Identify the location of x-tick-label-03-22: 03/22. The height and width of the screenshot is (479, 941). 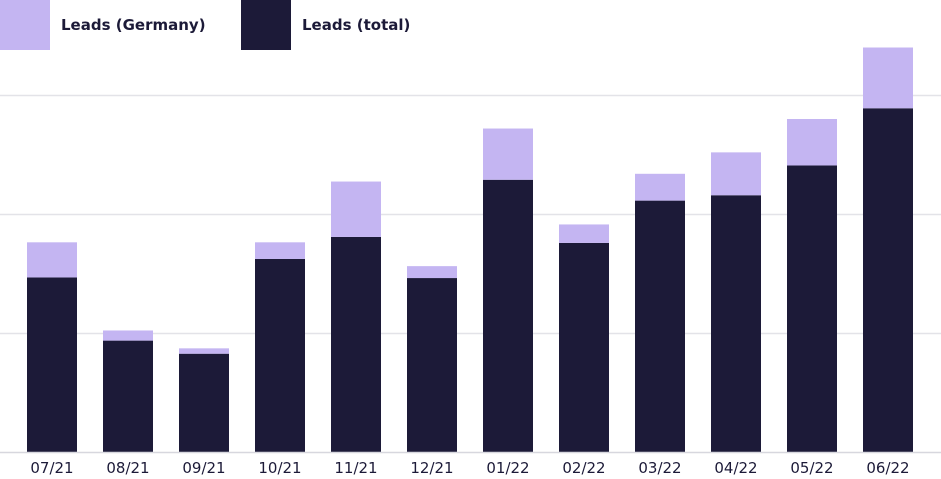
(659, 468).